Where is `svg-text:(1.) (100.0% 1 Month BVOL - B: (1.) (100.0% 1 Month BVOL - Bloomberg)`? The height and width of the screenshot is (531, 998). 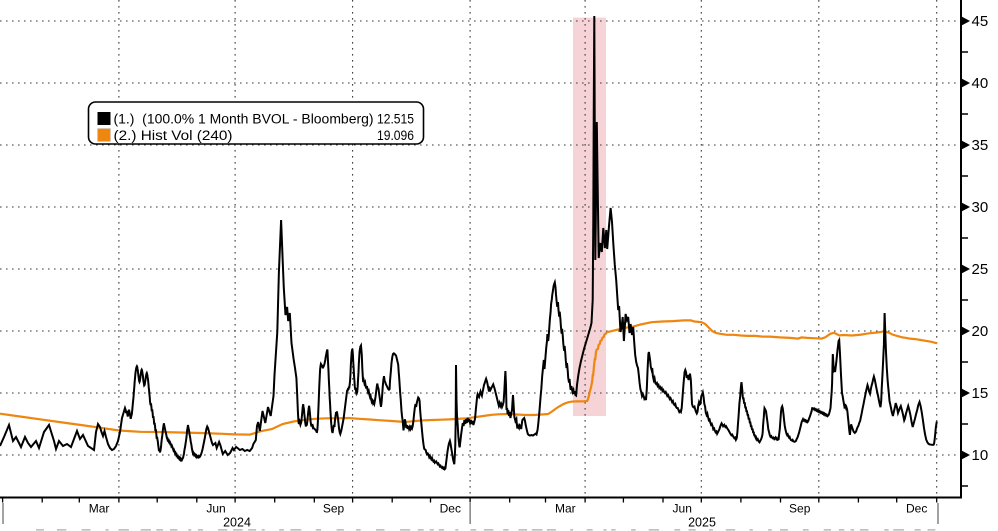 svg-text:(1.) (100.0% 1 Month BVOL - B: (1.) (100.0% 1 Month BVOL - Bloomberg) is located at coordinates (244, 120).